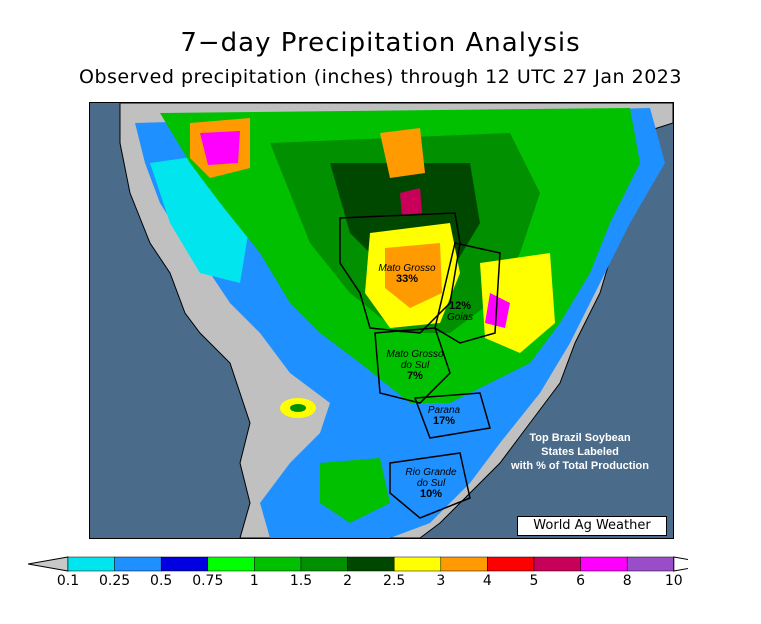  What do you see at coordinates (402, 153) in the screenshot?
I see `north-orange` at bounding box center [402, 153].